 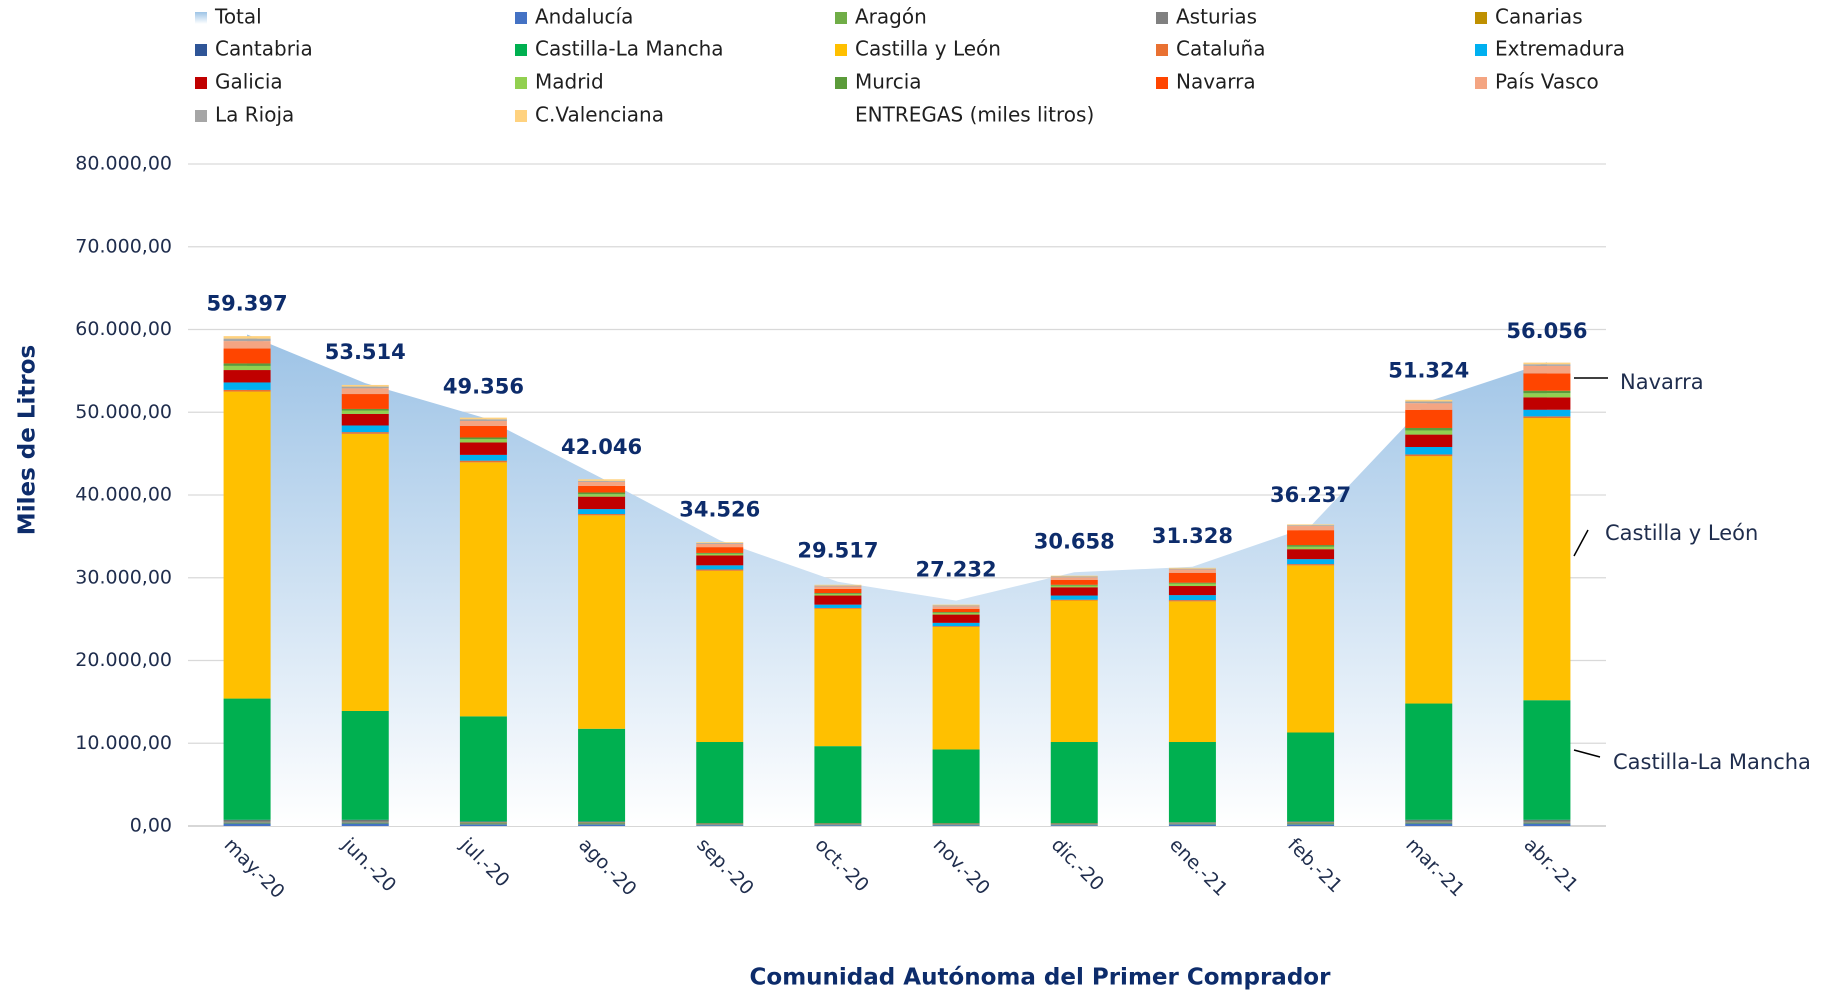 What do you see at coordinates (974, 115) in the screenshot?
I see `legend-note: ENTREGAS (miles litros)` at bounding box center [974, 115].